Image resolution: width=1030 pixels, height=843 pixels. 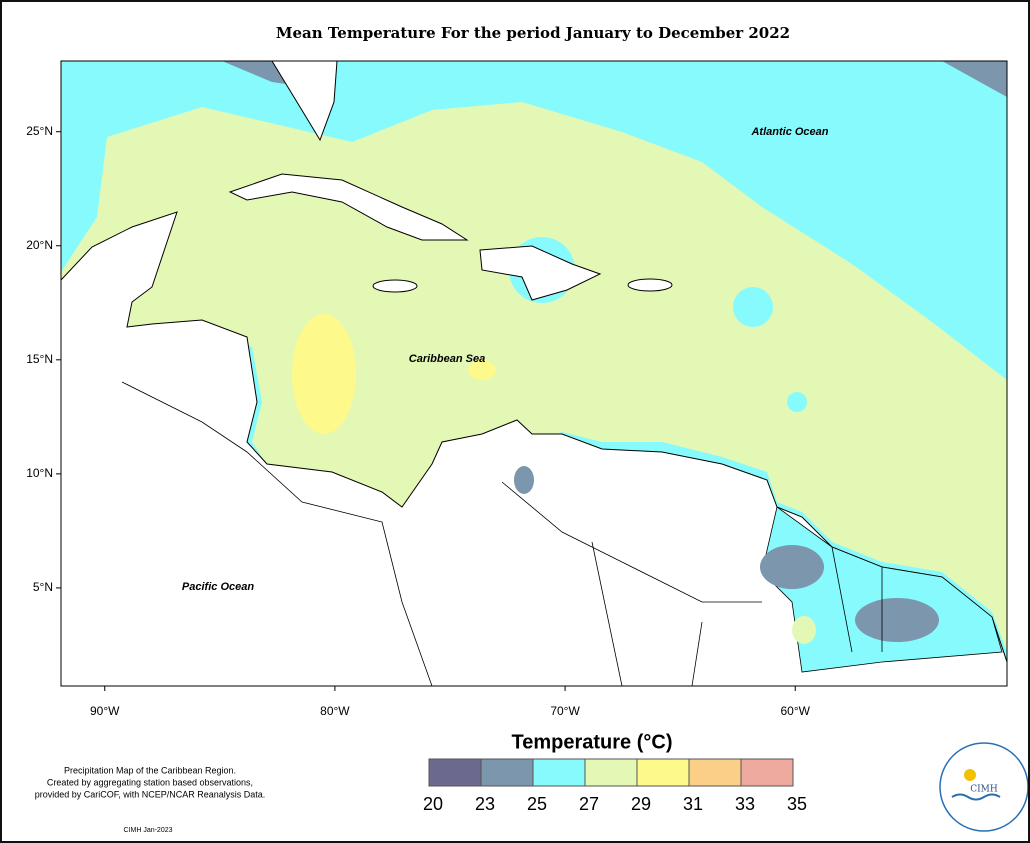 What do you see at coordinates (43, 587) in the screenshot?
I see `y-tick-label: 5°N` at bounding box center [43, 587].